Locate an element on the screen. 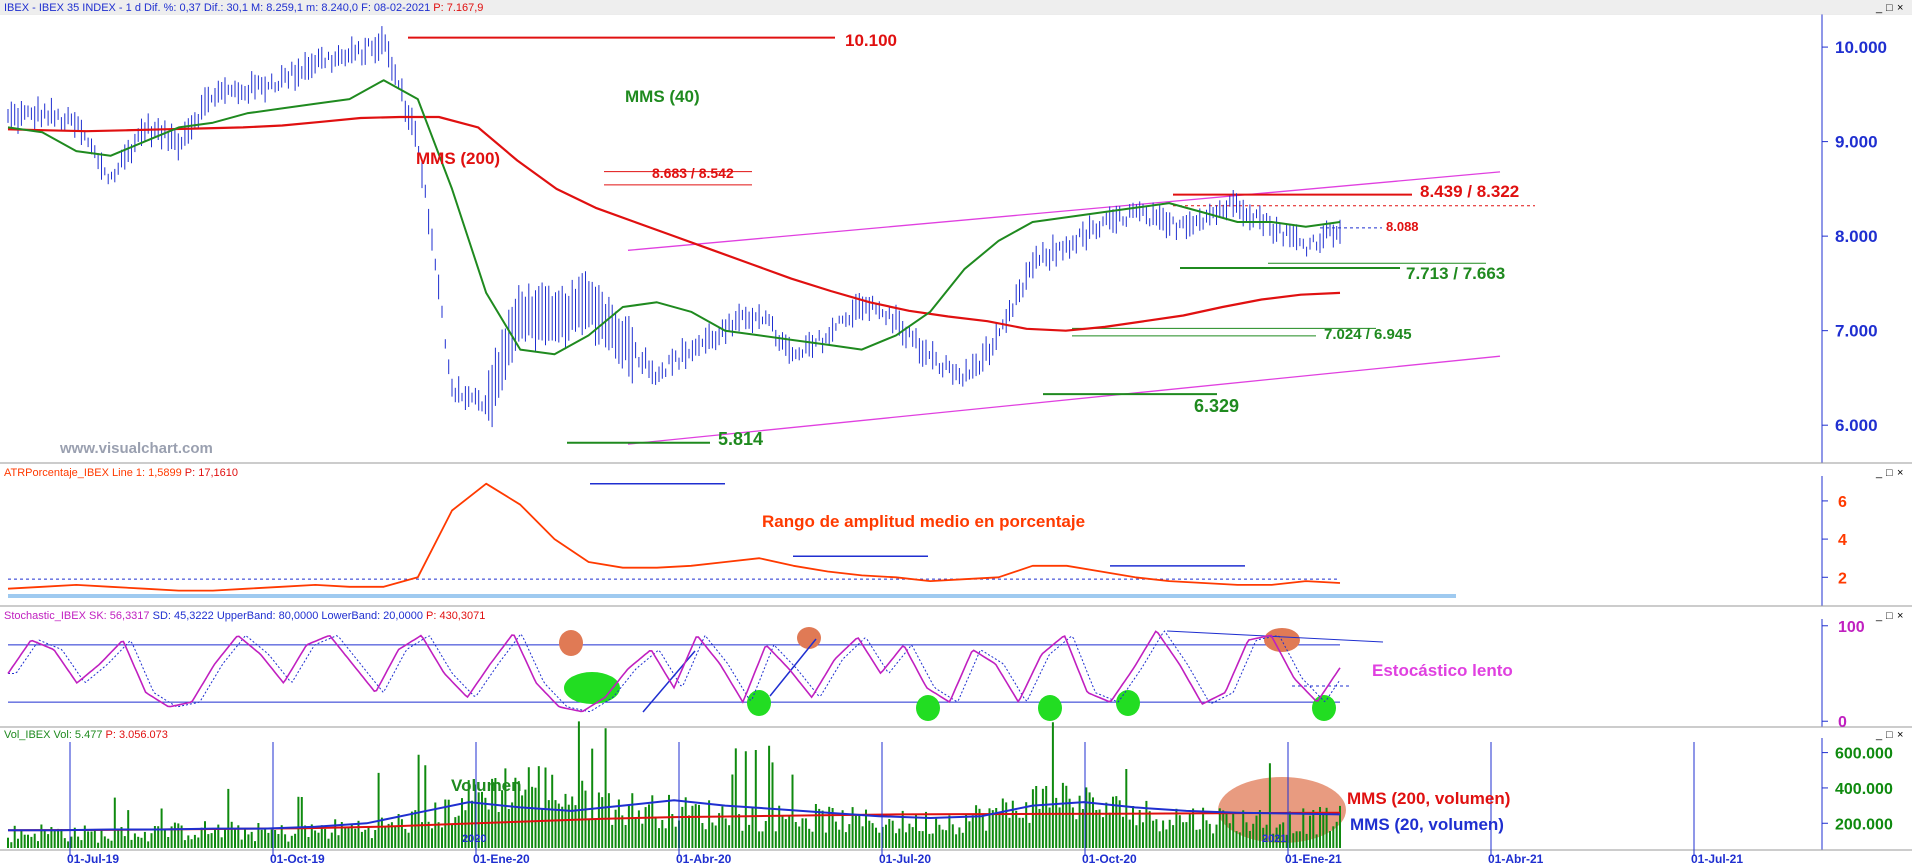  volume-panel-header: Vol_IBEX Vol: 5.477 P: 3.056.073 is located at coordinates (86, 735).